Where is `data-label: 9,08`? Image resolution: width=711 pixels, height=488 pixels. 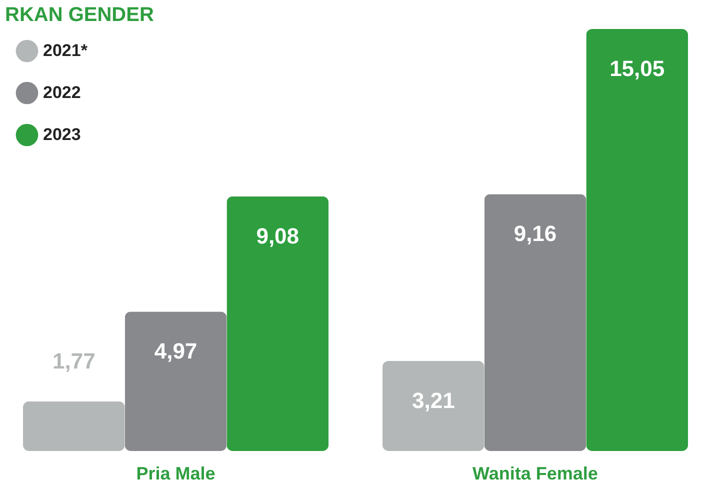 data-label: 9,08 is located at coordinates (278, 235).